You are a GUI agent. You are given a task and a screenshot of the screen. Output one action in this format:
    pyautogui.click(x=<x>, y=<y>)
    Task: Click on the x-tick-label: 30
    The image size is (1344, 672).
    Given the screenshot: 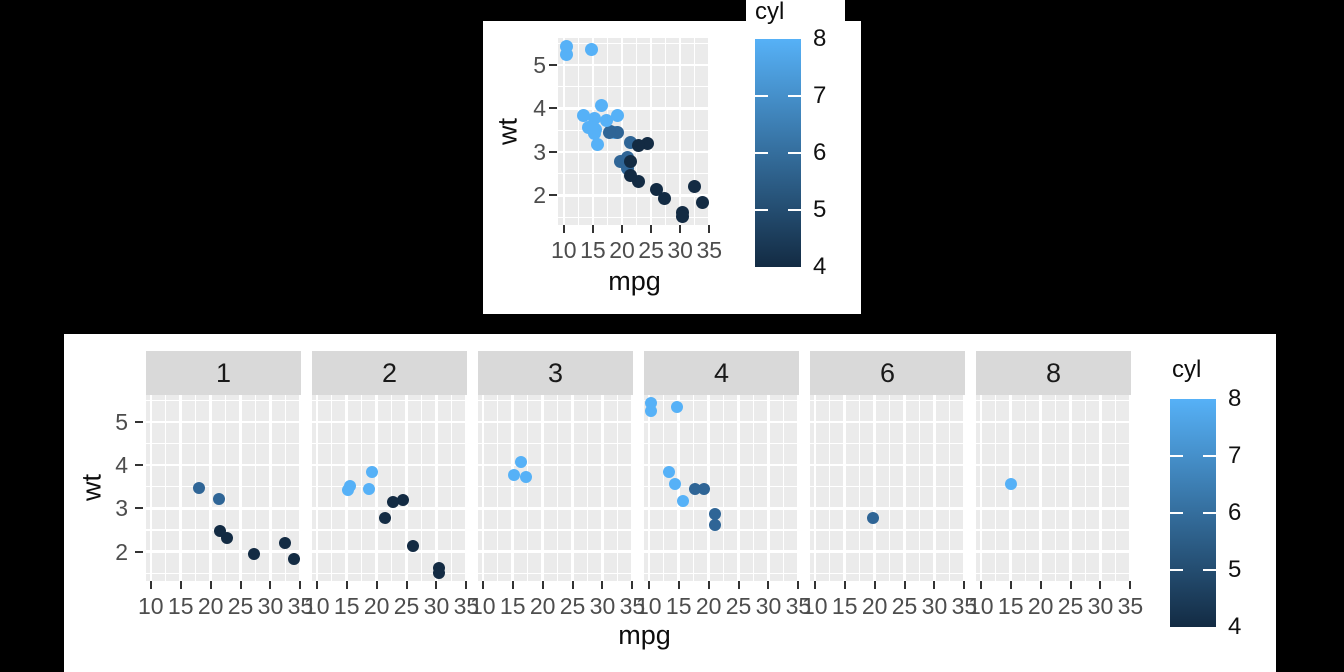 What is the action you would take?
    pyautogui.click(x=270, y=606)
    